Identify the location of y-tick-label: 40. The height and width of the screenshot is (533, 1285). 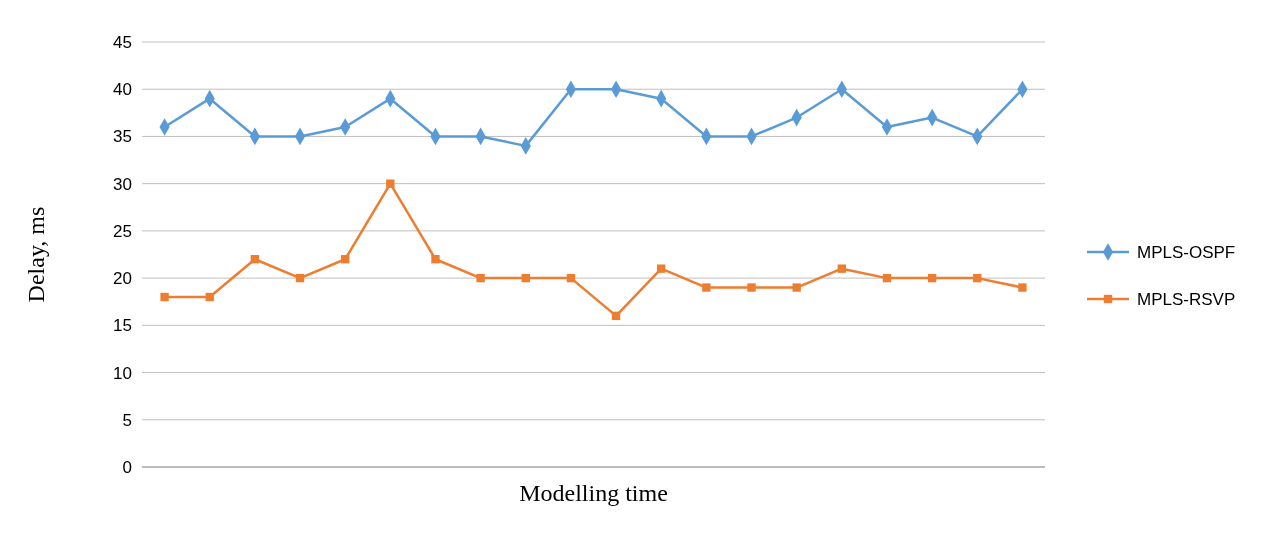
(122, 90).